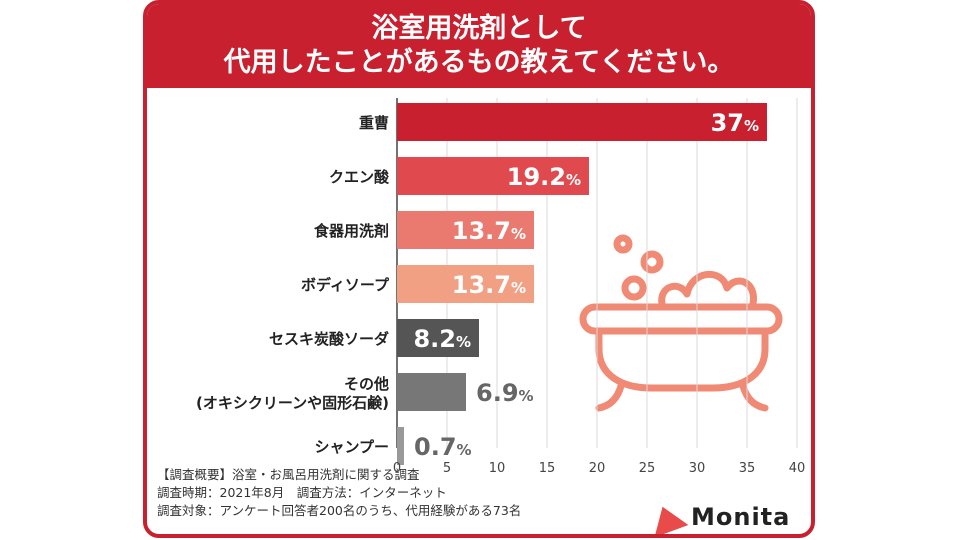 Image resolution: width=960 pixels, height=540 pixels. I want to click on value-number: 0.7, so click(435, 447).